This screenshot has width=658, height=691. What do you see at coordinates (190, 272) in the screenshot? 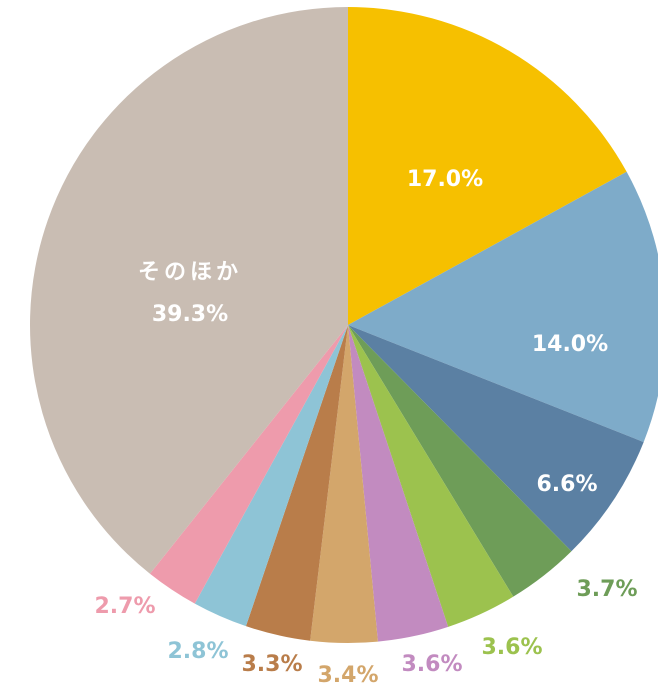
I see `category-label: そのほか` at bounding box center [190, 272].